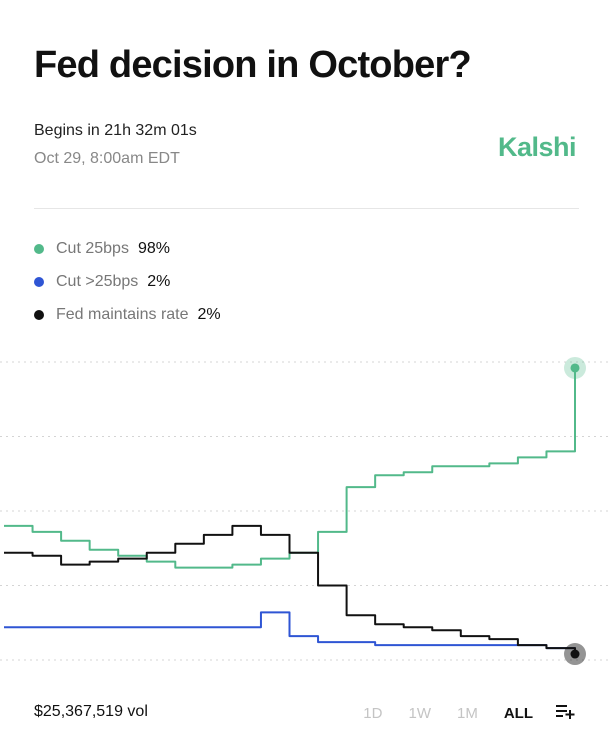 Image resolution: width=609 pixels, height=752 pixels. I want to click on range-1w-button: 1W, so click(419, 713).